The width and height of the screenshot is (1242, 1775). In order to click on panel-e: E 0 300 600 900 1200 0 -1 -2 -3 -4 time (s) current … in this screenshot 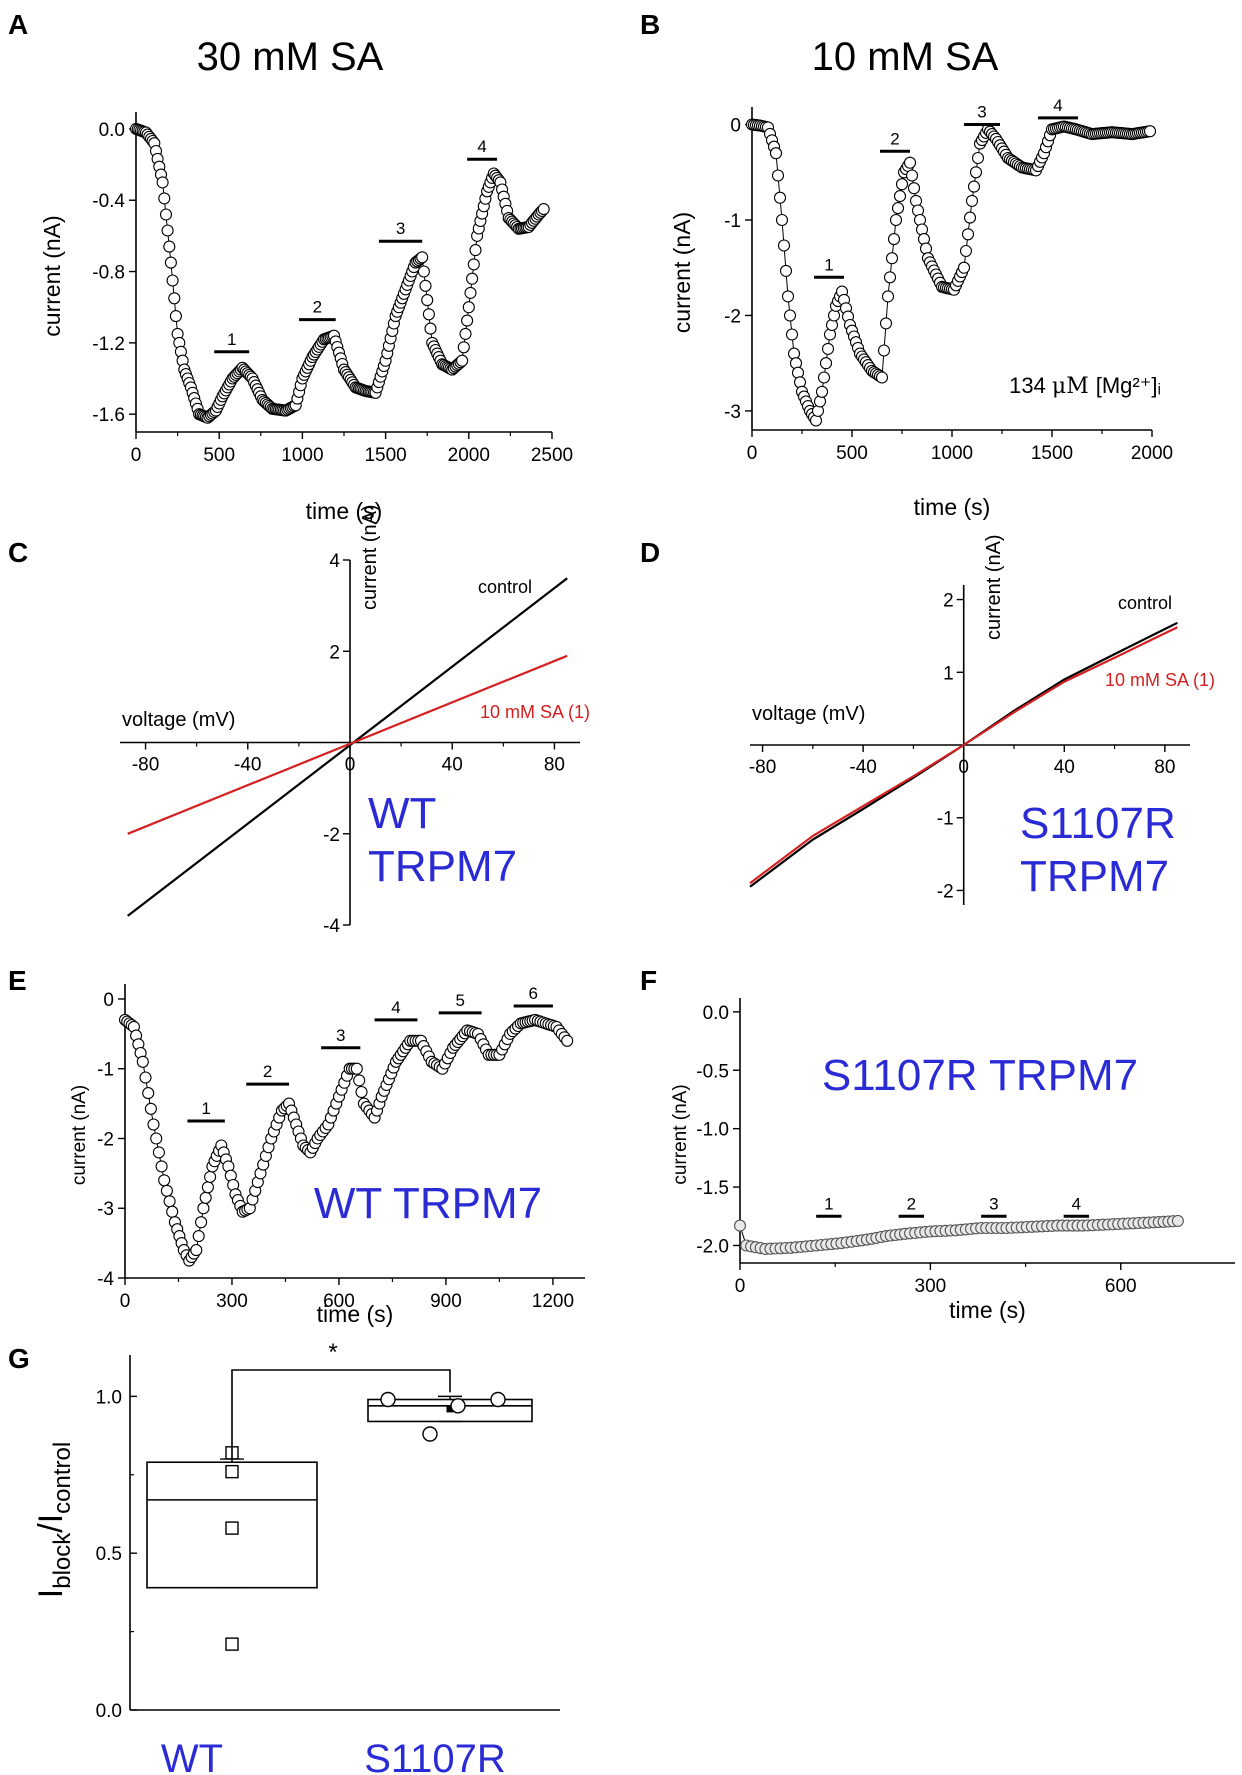, I will do `click(296, 1146)`.